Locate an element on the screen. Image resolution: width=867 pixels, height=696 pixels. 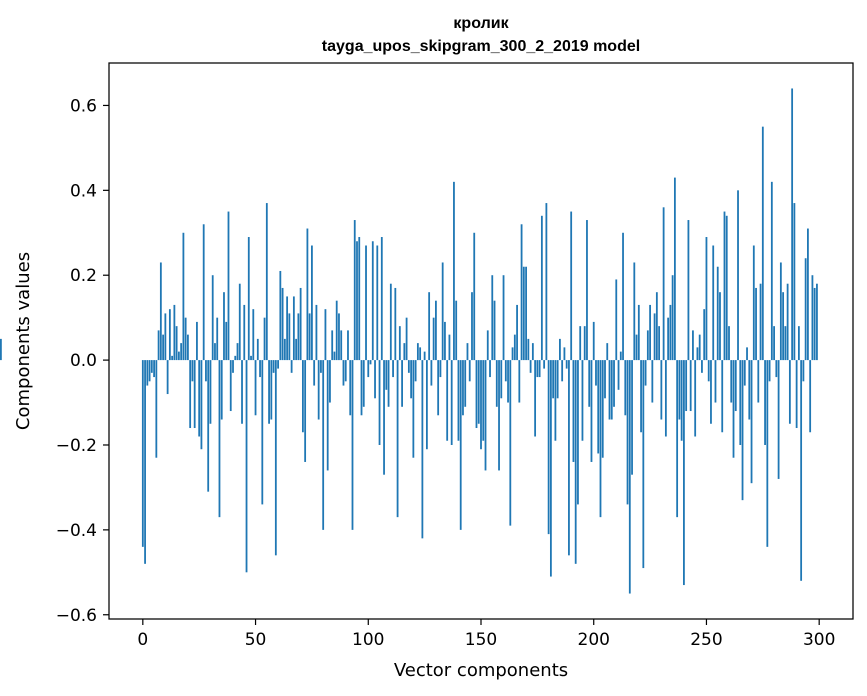
y-tick-label: −0.6 is located at coordinates (76, 616).